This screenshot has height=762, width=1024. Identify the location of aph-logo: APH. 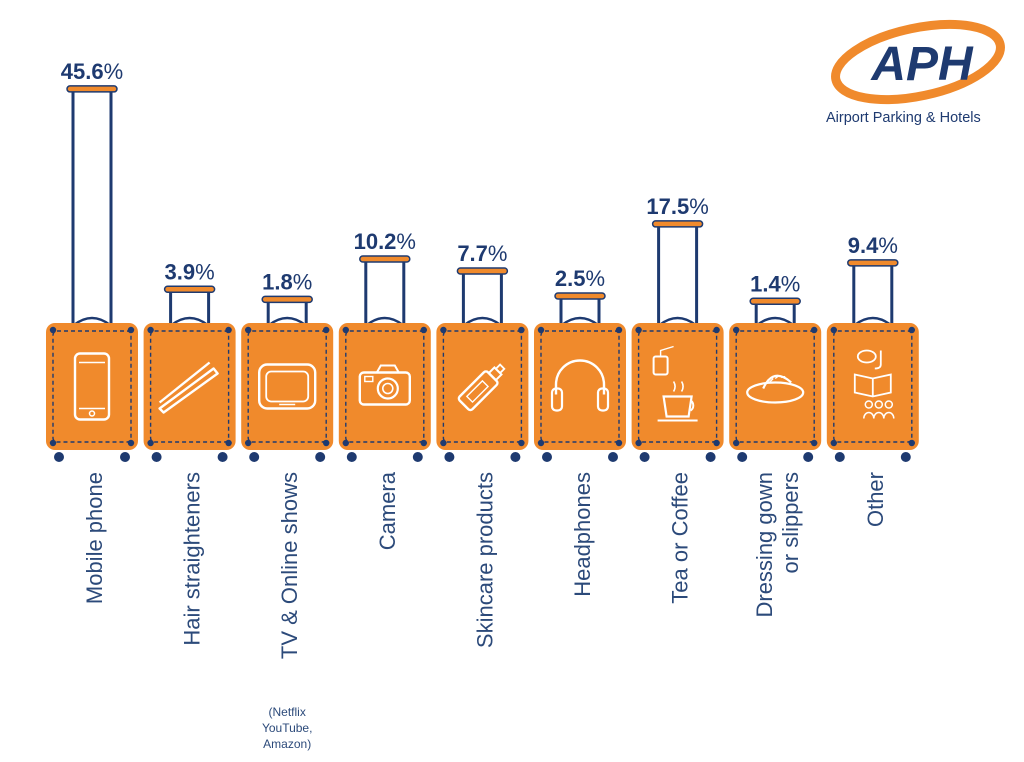
(918, 62).